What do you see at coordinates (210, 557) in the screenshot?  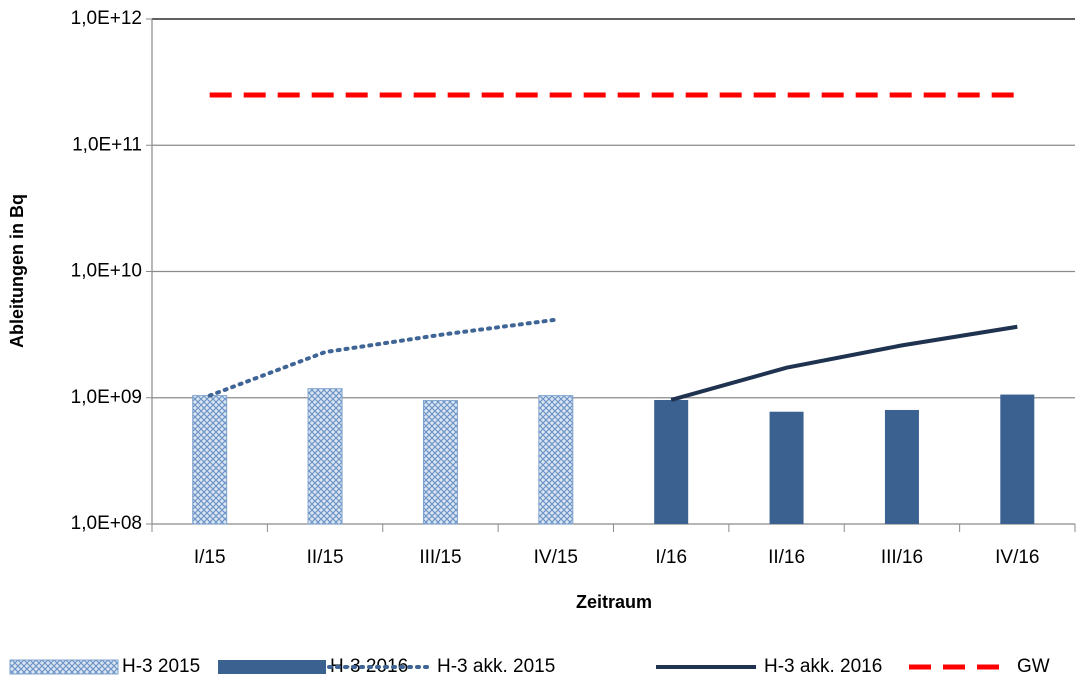 I see `x-tick-label: I/15` at bounding box center [210, 557].